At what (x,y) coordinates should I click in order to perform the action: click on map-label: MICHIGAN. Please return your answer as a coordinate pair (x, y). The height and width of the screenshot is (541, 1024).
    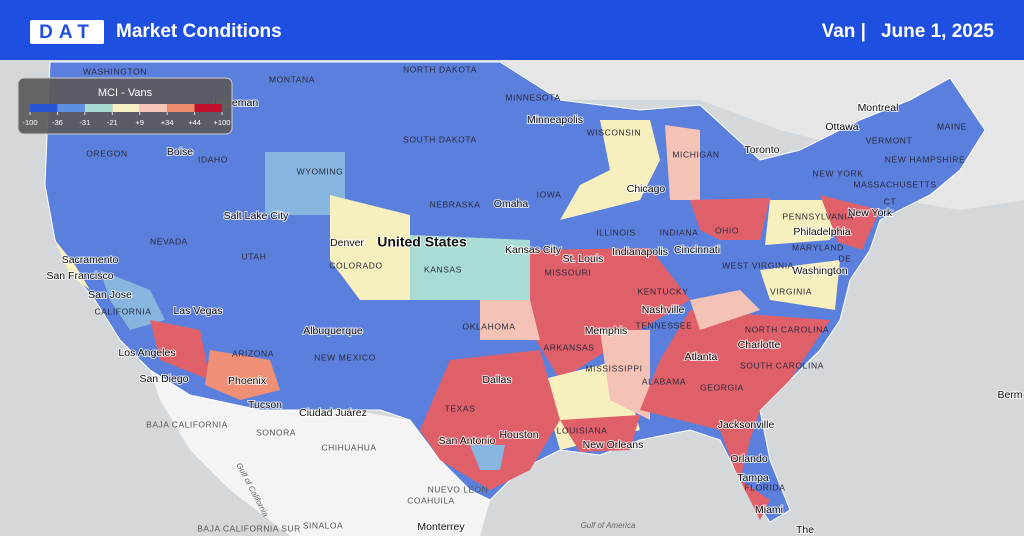
    Looking at the image, I should click on (695, 154).